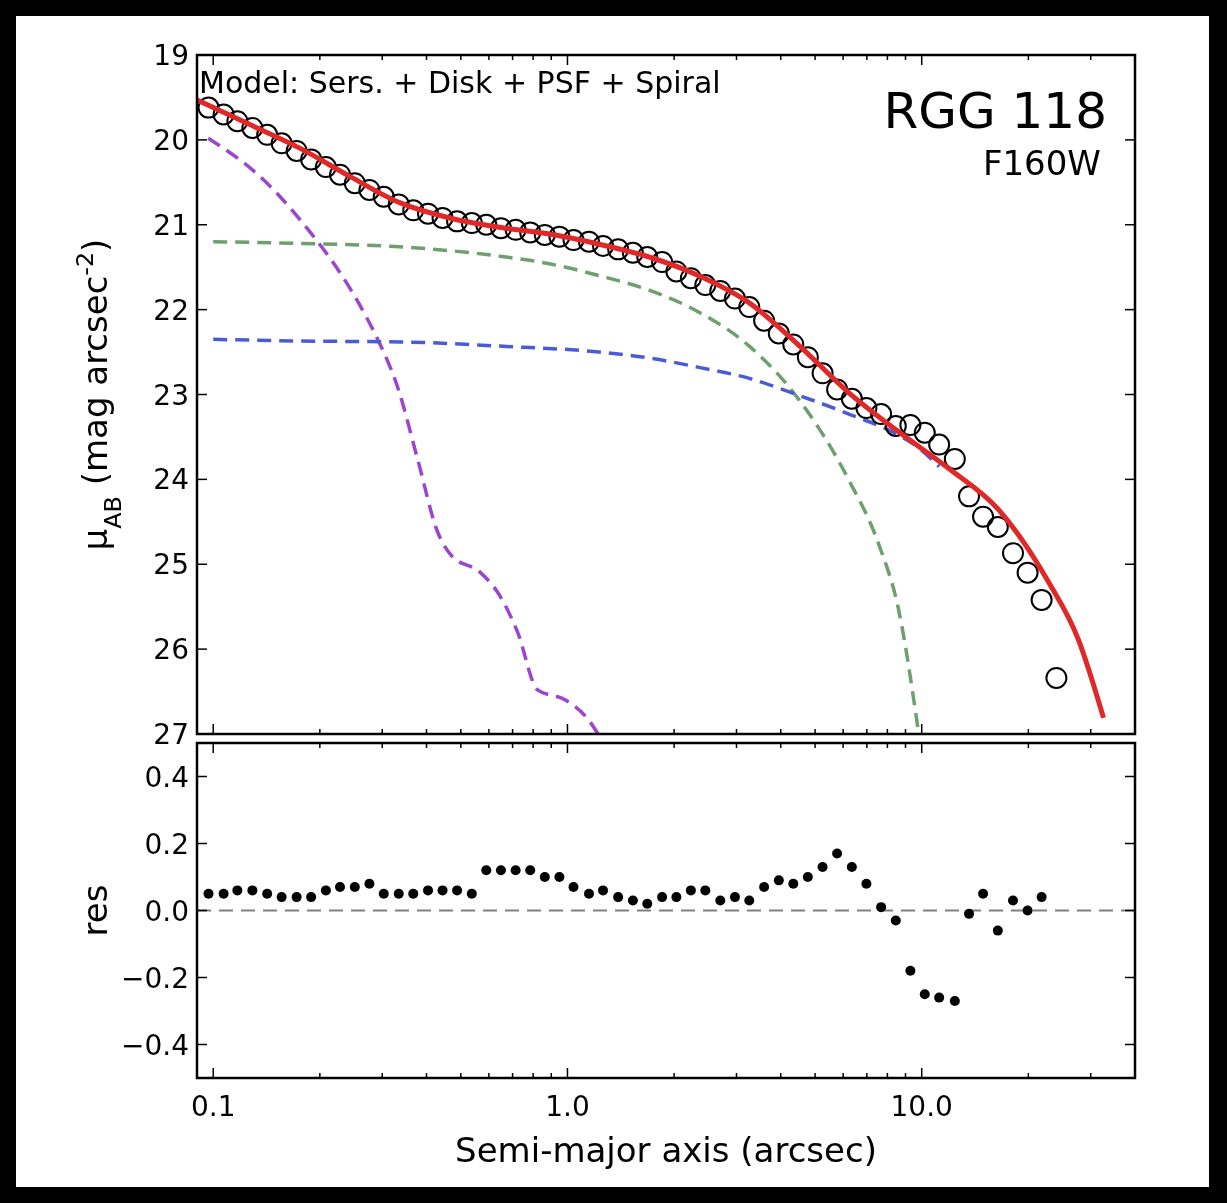  Describe the element at coordinates (171, 734) in the screenshot. I see `y-tick-label: 27` at that location.